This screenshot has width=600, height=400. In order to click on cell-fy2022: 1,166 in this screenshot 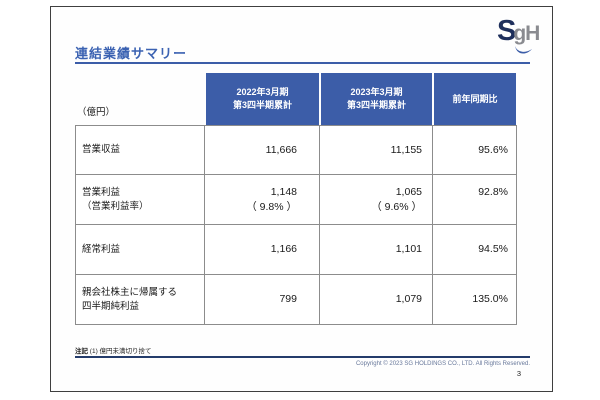, I will do `click(262, 250)`.